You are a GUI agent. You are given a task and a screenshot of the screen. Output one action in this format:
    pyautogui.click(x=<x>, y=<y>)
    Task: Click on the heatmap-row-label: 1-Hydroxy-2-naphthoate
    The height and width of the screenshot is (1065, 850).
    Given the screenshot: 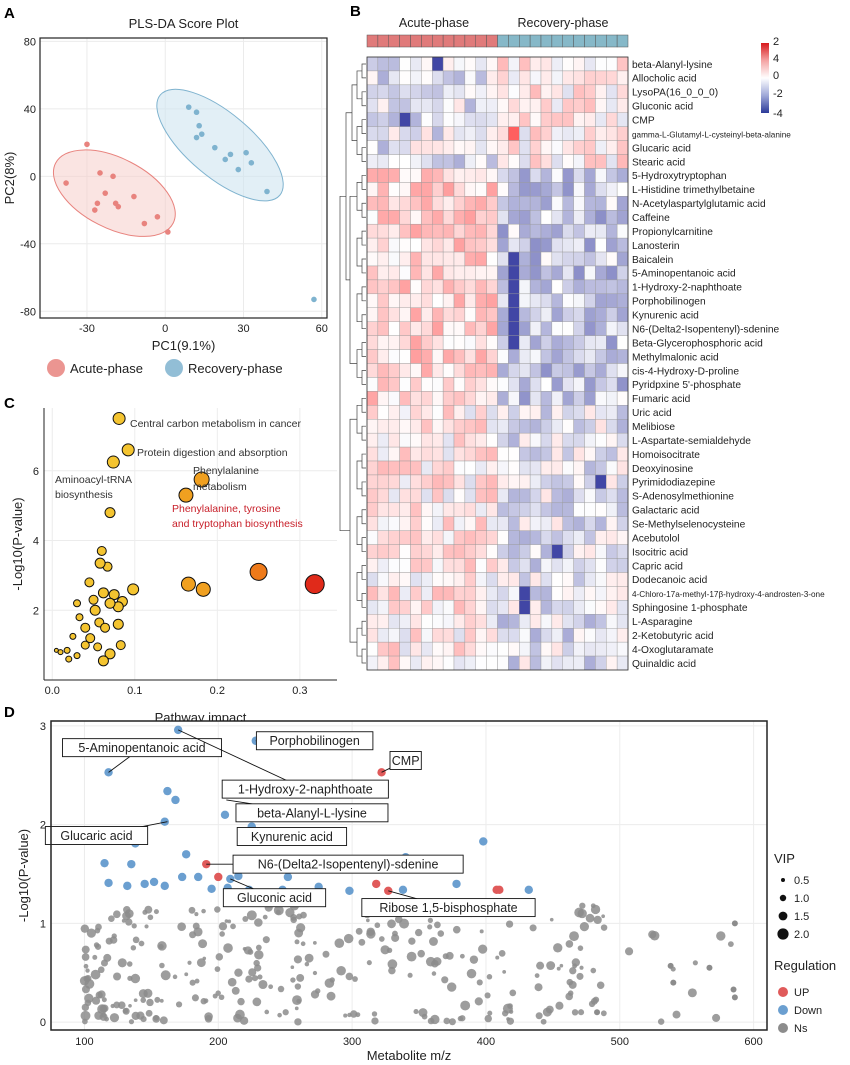 What is the action you would take?
    pyautogui.click(x=687, y=288)
    